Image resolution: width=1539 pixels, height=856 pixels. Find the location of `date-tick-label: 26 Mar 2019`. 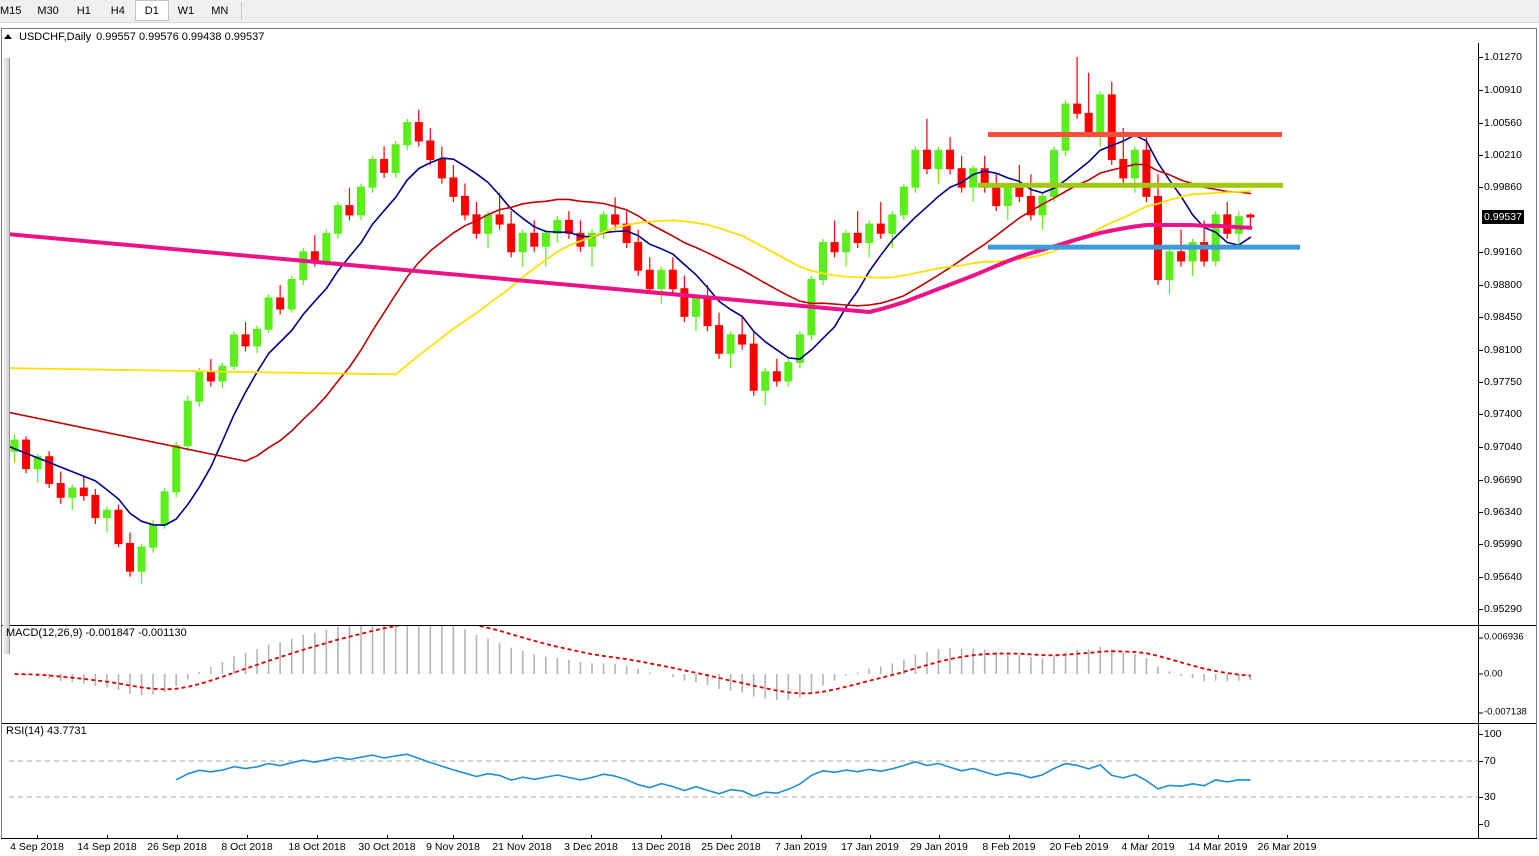

date-tick-label: 26 Mar 2019 is located at coordinates (1287, 847).